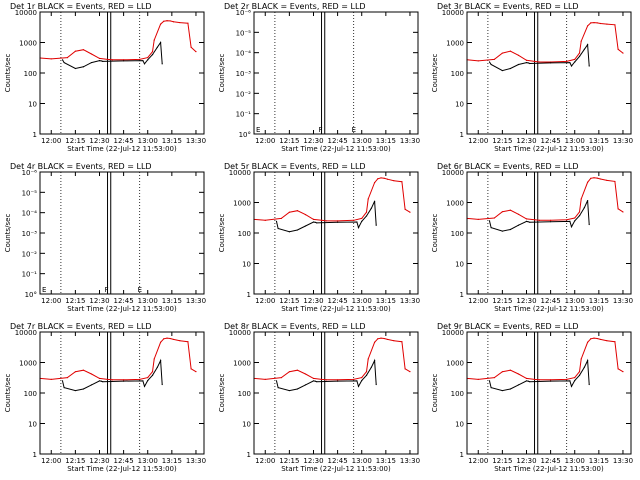 Image resolution: width=640 pixels, height=480 pixels. I want to click on panel-title: Det 9r BLACK = Events, RED = LLD, so click(508, 326).